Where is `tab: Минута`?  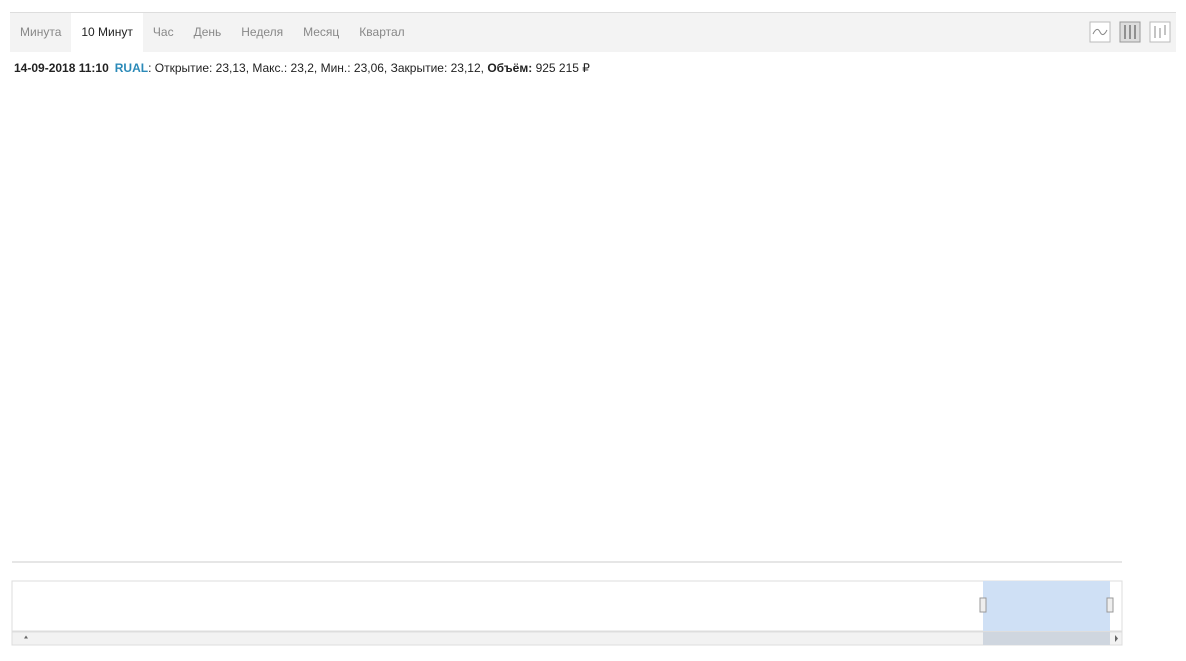 tab: Минута is located at coordinates (41, 32).